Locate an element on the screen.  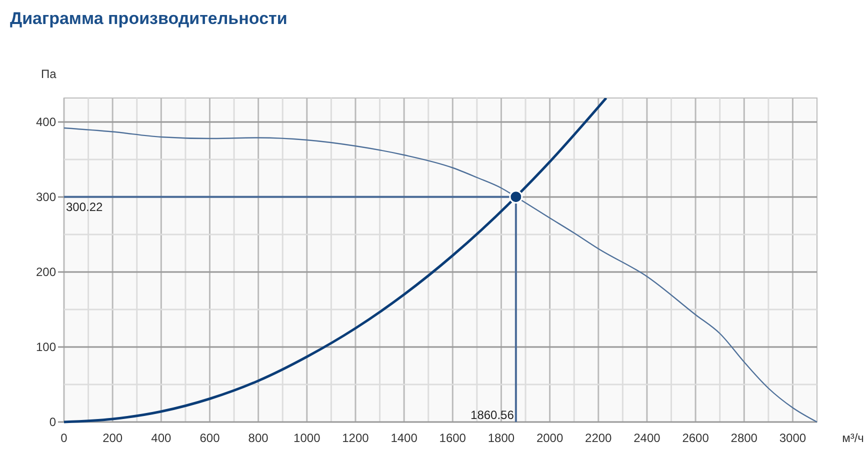
x-tick-label: 2000 is located at coordinates (550, 438).